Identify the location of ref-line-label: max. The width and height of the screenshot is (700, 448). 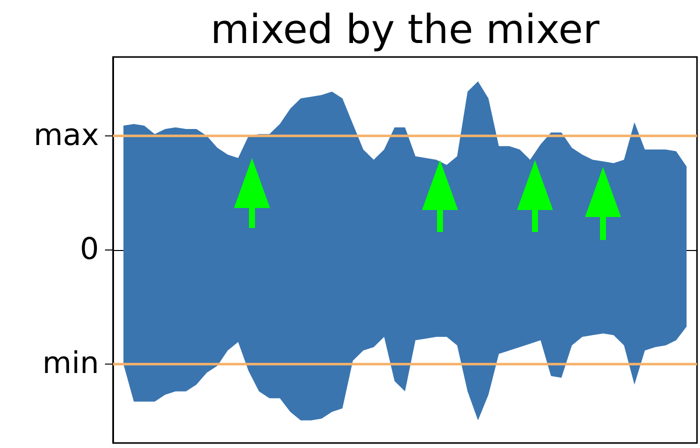
(66, 135).